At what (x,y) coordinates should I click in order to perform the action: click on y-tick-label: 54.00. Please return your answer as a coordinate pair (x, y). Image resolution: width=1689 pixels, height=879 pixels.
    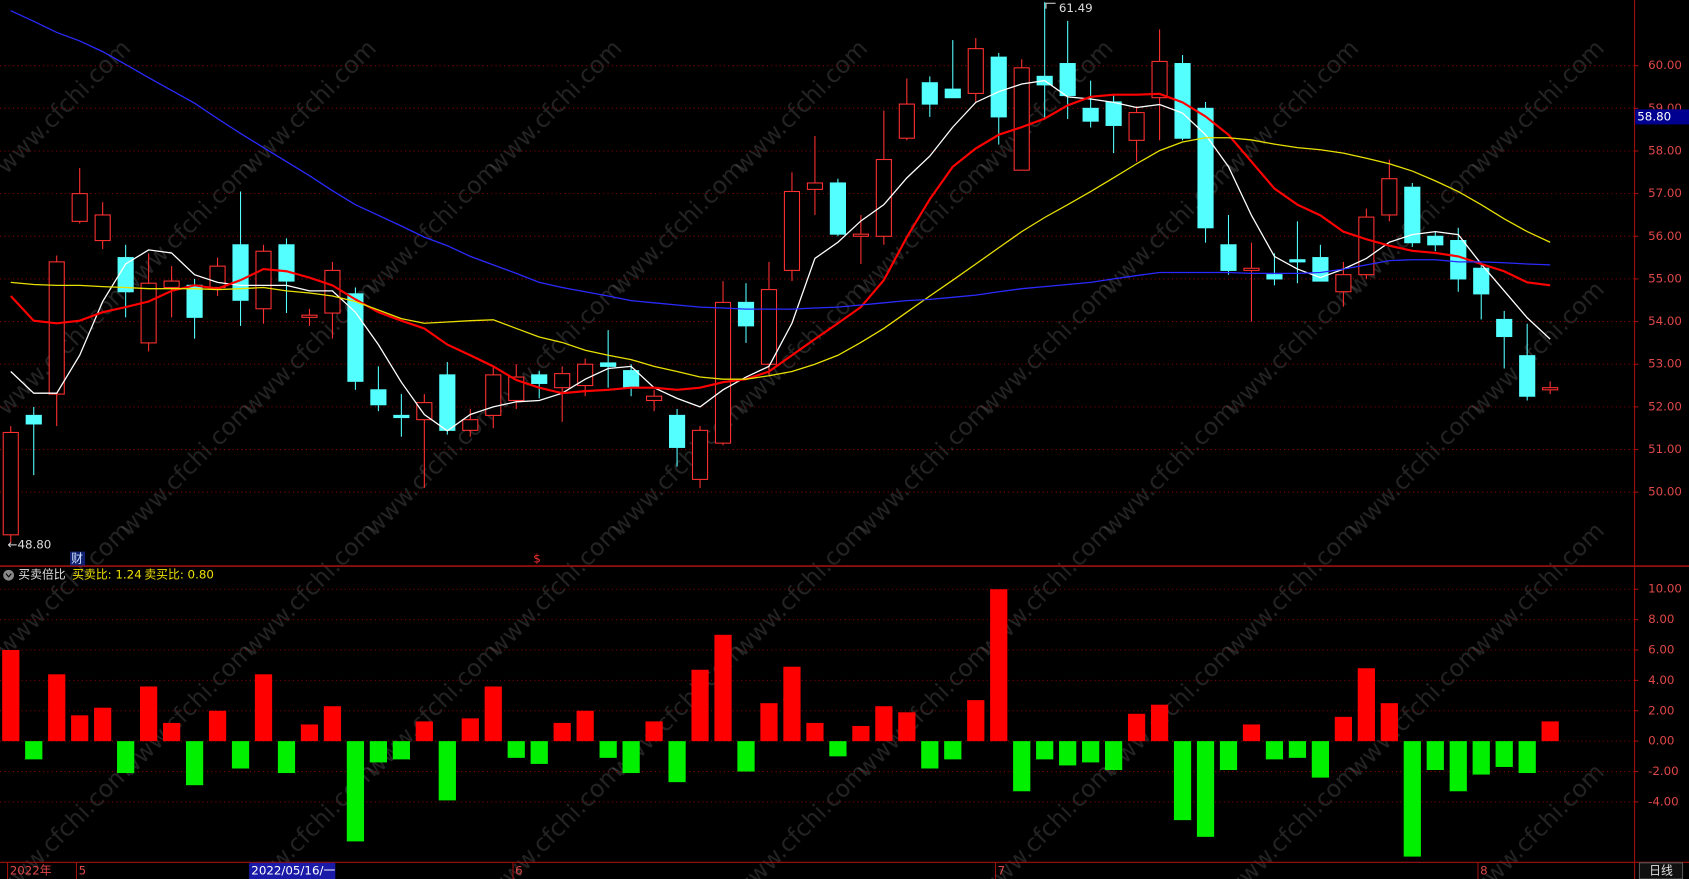
    Looking at the image, I should click on (1665, 321).